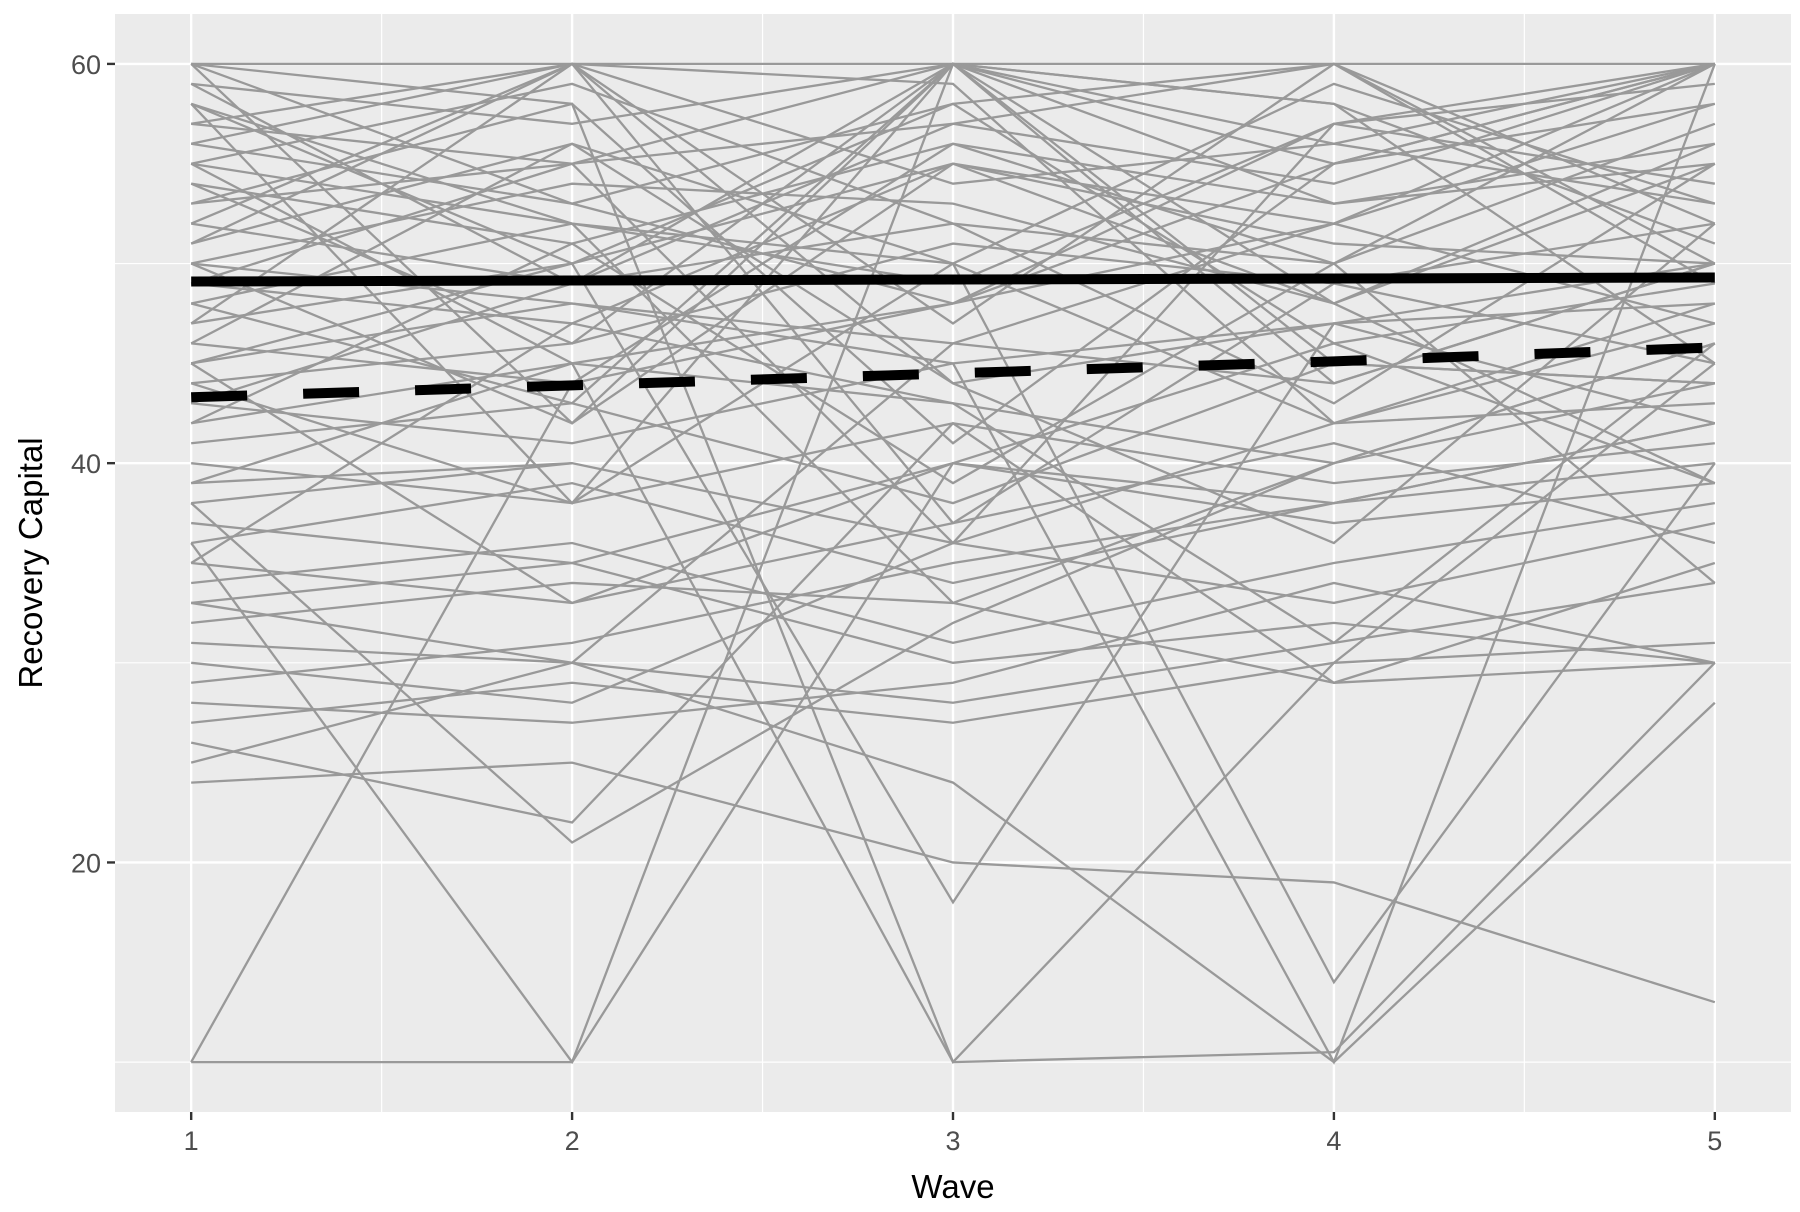 This screenshot has height=1212, width=1800. What do you see at coordinates (30, 562) in the screenshot?
I see `y-axis-title: Recovery Capital` at bounding box center [30, 562].